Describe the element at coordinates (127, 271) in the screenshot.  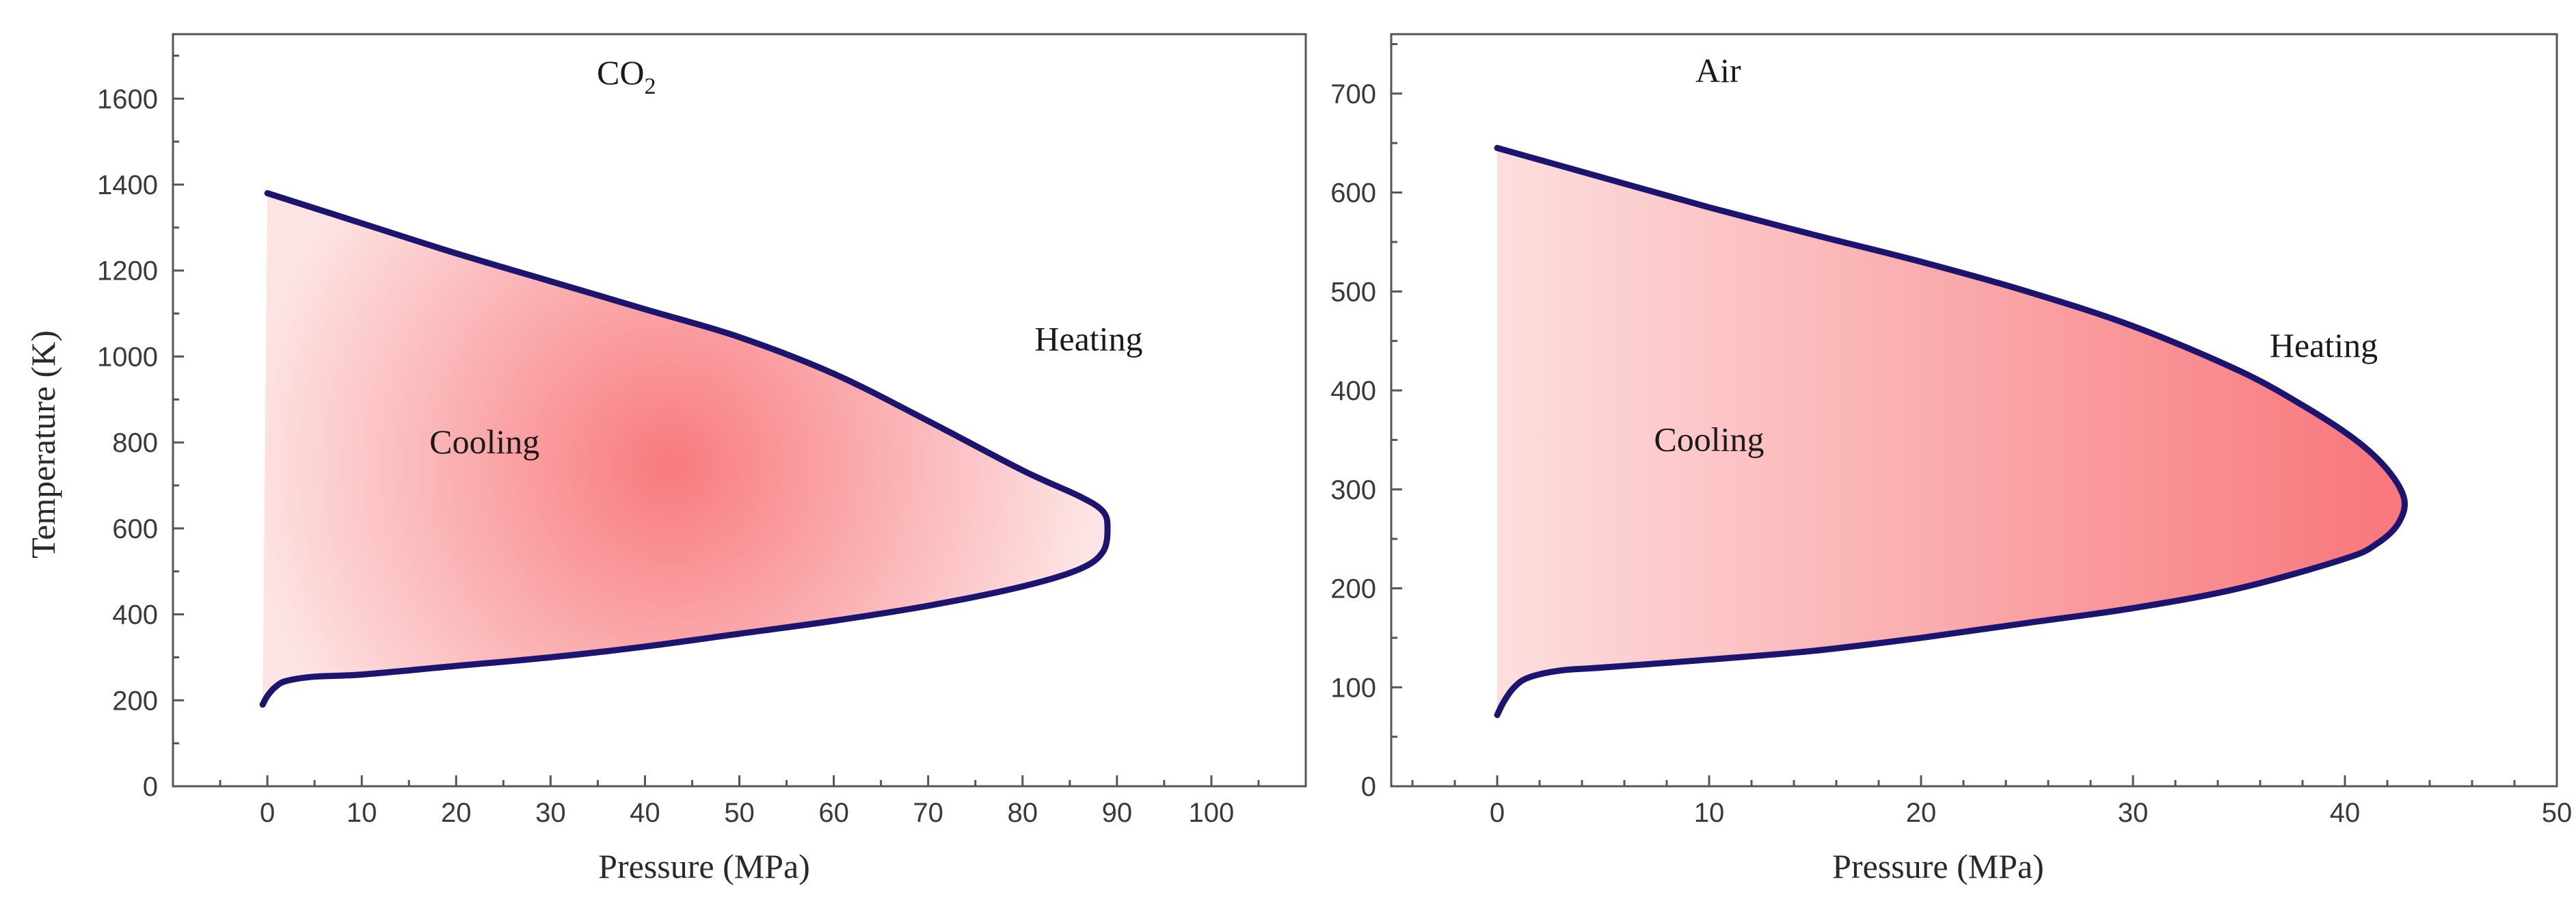
I see `y-tick-label: 1200` at that location.